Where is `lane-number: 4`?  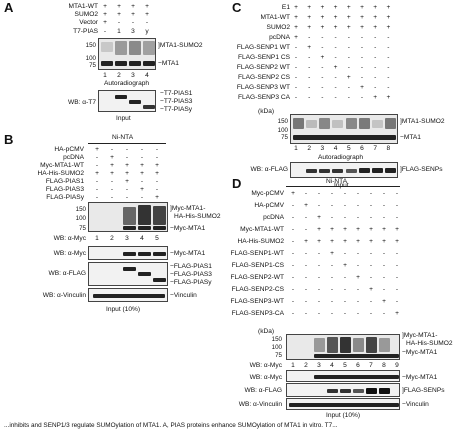
lane-number: 4 is located at coordinates (332, 365).